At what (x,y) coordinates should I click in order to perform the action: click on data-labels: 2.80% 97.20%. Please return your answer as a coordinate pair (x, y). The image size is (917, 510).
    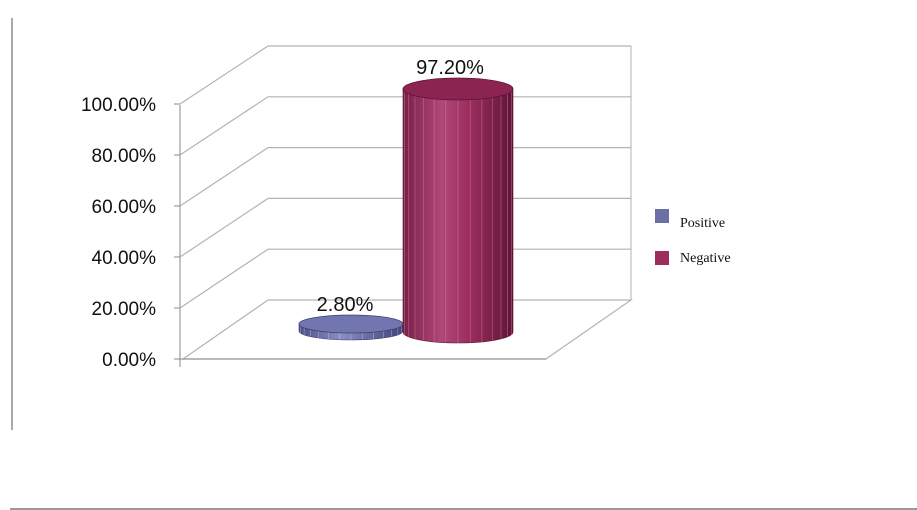
    Looking at the image, I should click on (400, 186).